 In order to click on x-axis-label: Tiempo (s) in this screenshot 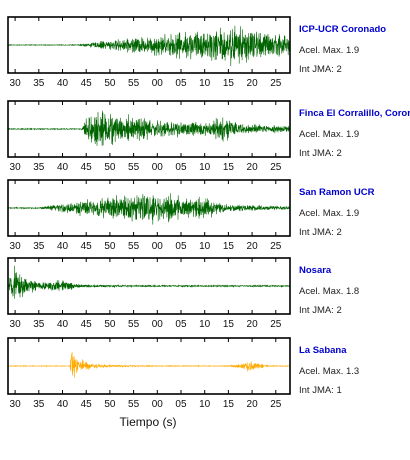, I will do `click(148, 422)`.